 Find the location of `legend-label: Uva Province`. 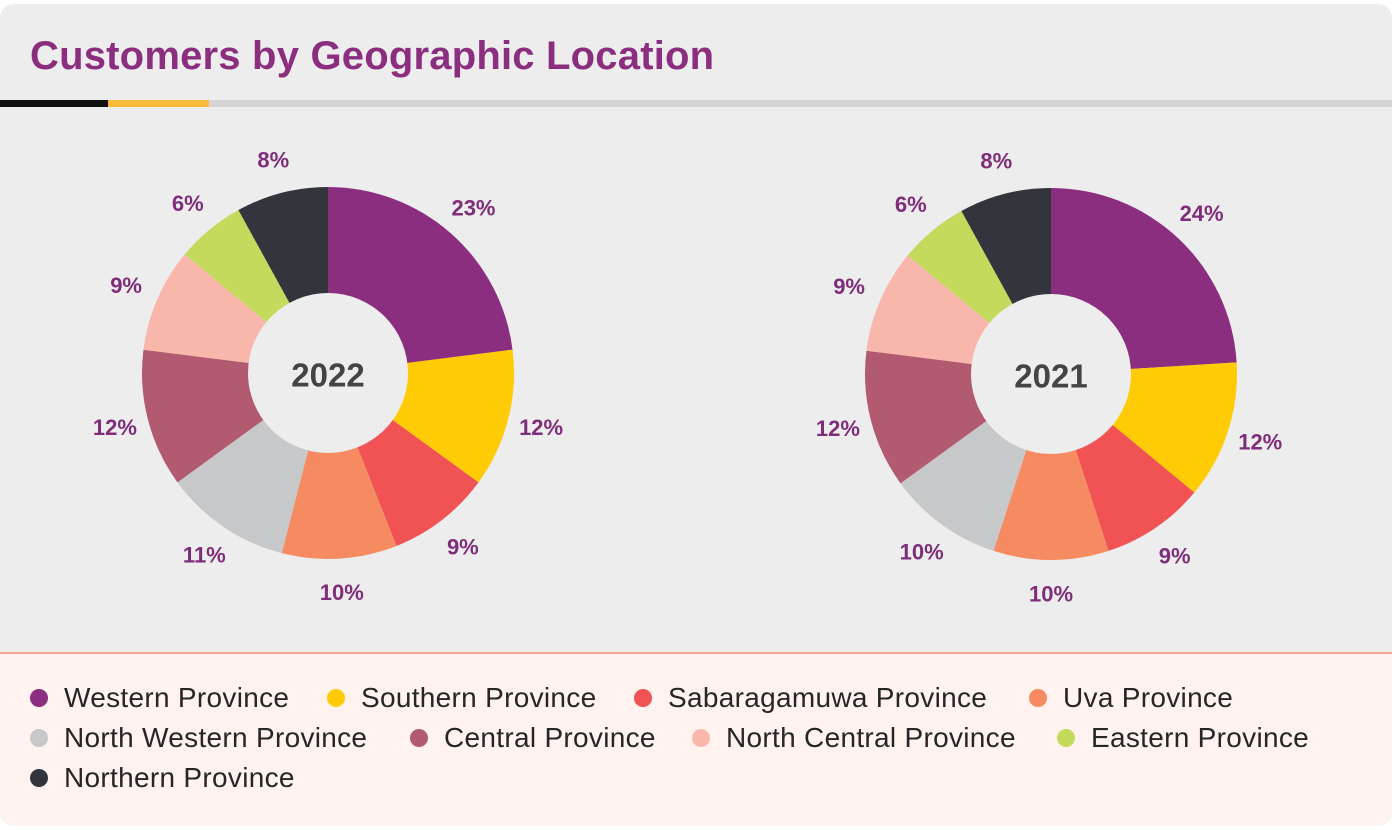

legend-label: Uva Province is located at coordinates (1148, 697).